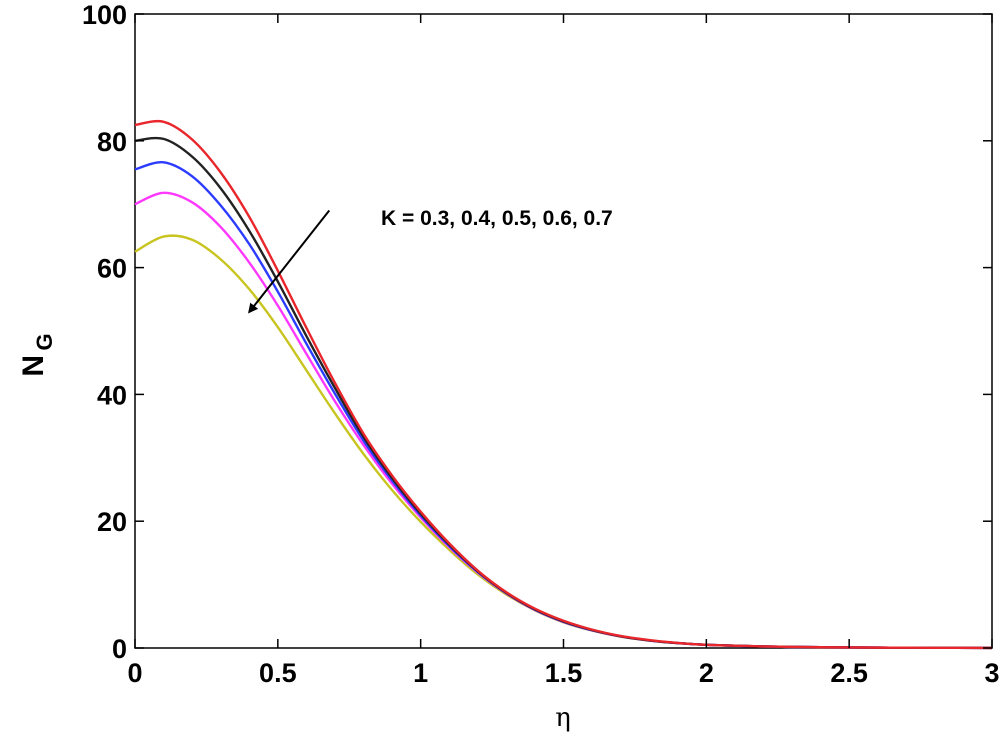  I want to click on y-tick-label: 20, so click(112, 522).